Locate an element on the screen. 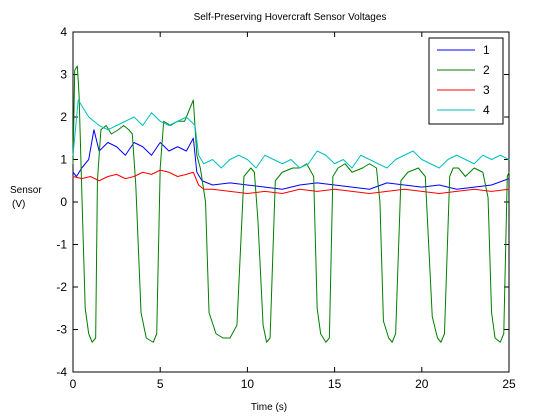 The image size is (560, 420). y-tick-label: 1 is located at coordinates (63, 160).